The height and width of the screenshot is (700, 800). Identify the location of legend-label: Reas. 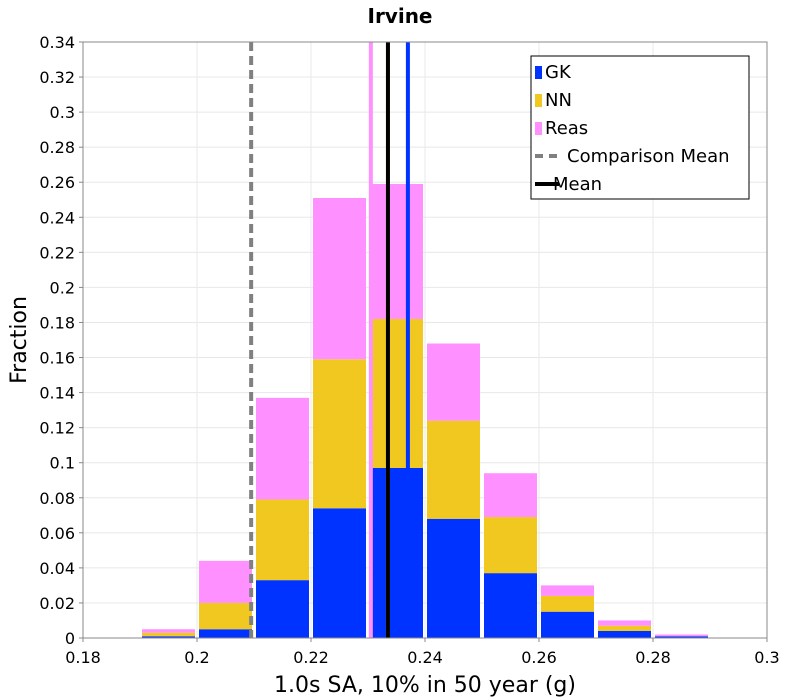
(566, 128).